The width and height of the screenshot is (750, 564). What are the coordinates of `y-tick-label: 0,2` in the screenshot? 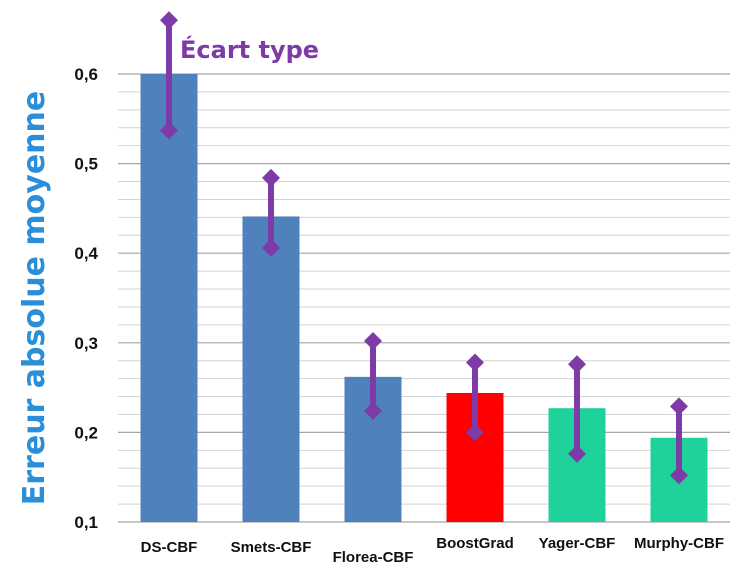 It's located at (86, 432).